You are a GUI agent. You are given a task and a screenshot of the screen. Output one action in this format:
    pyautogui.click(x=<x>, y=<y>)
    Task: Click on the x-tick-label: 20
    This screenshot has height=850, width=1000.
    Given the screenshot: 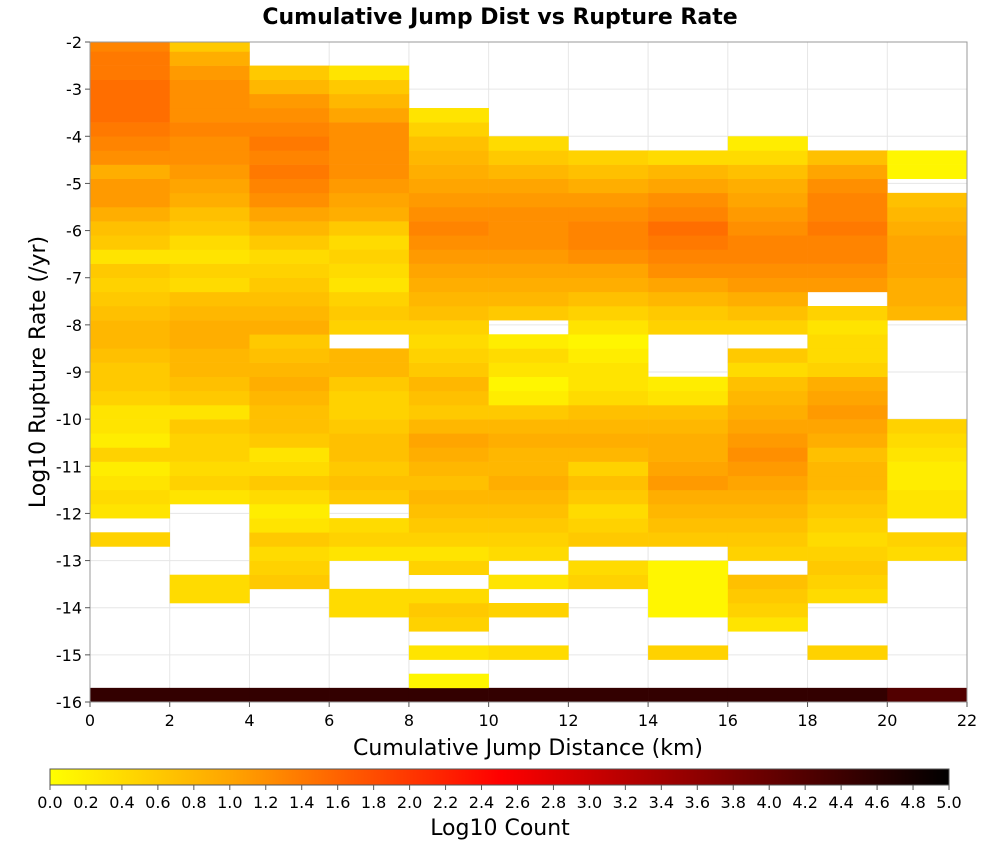 What is the action you would take?
    pyautogui.click(x=887, y=720)
    